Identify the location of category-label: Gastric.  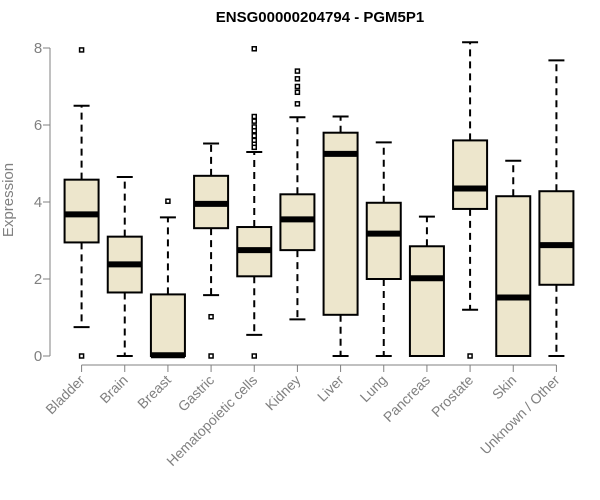
(196, 393).